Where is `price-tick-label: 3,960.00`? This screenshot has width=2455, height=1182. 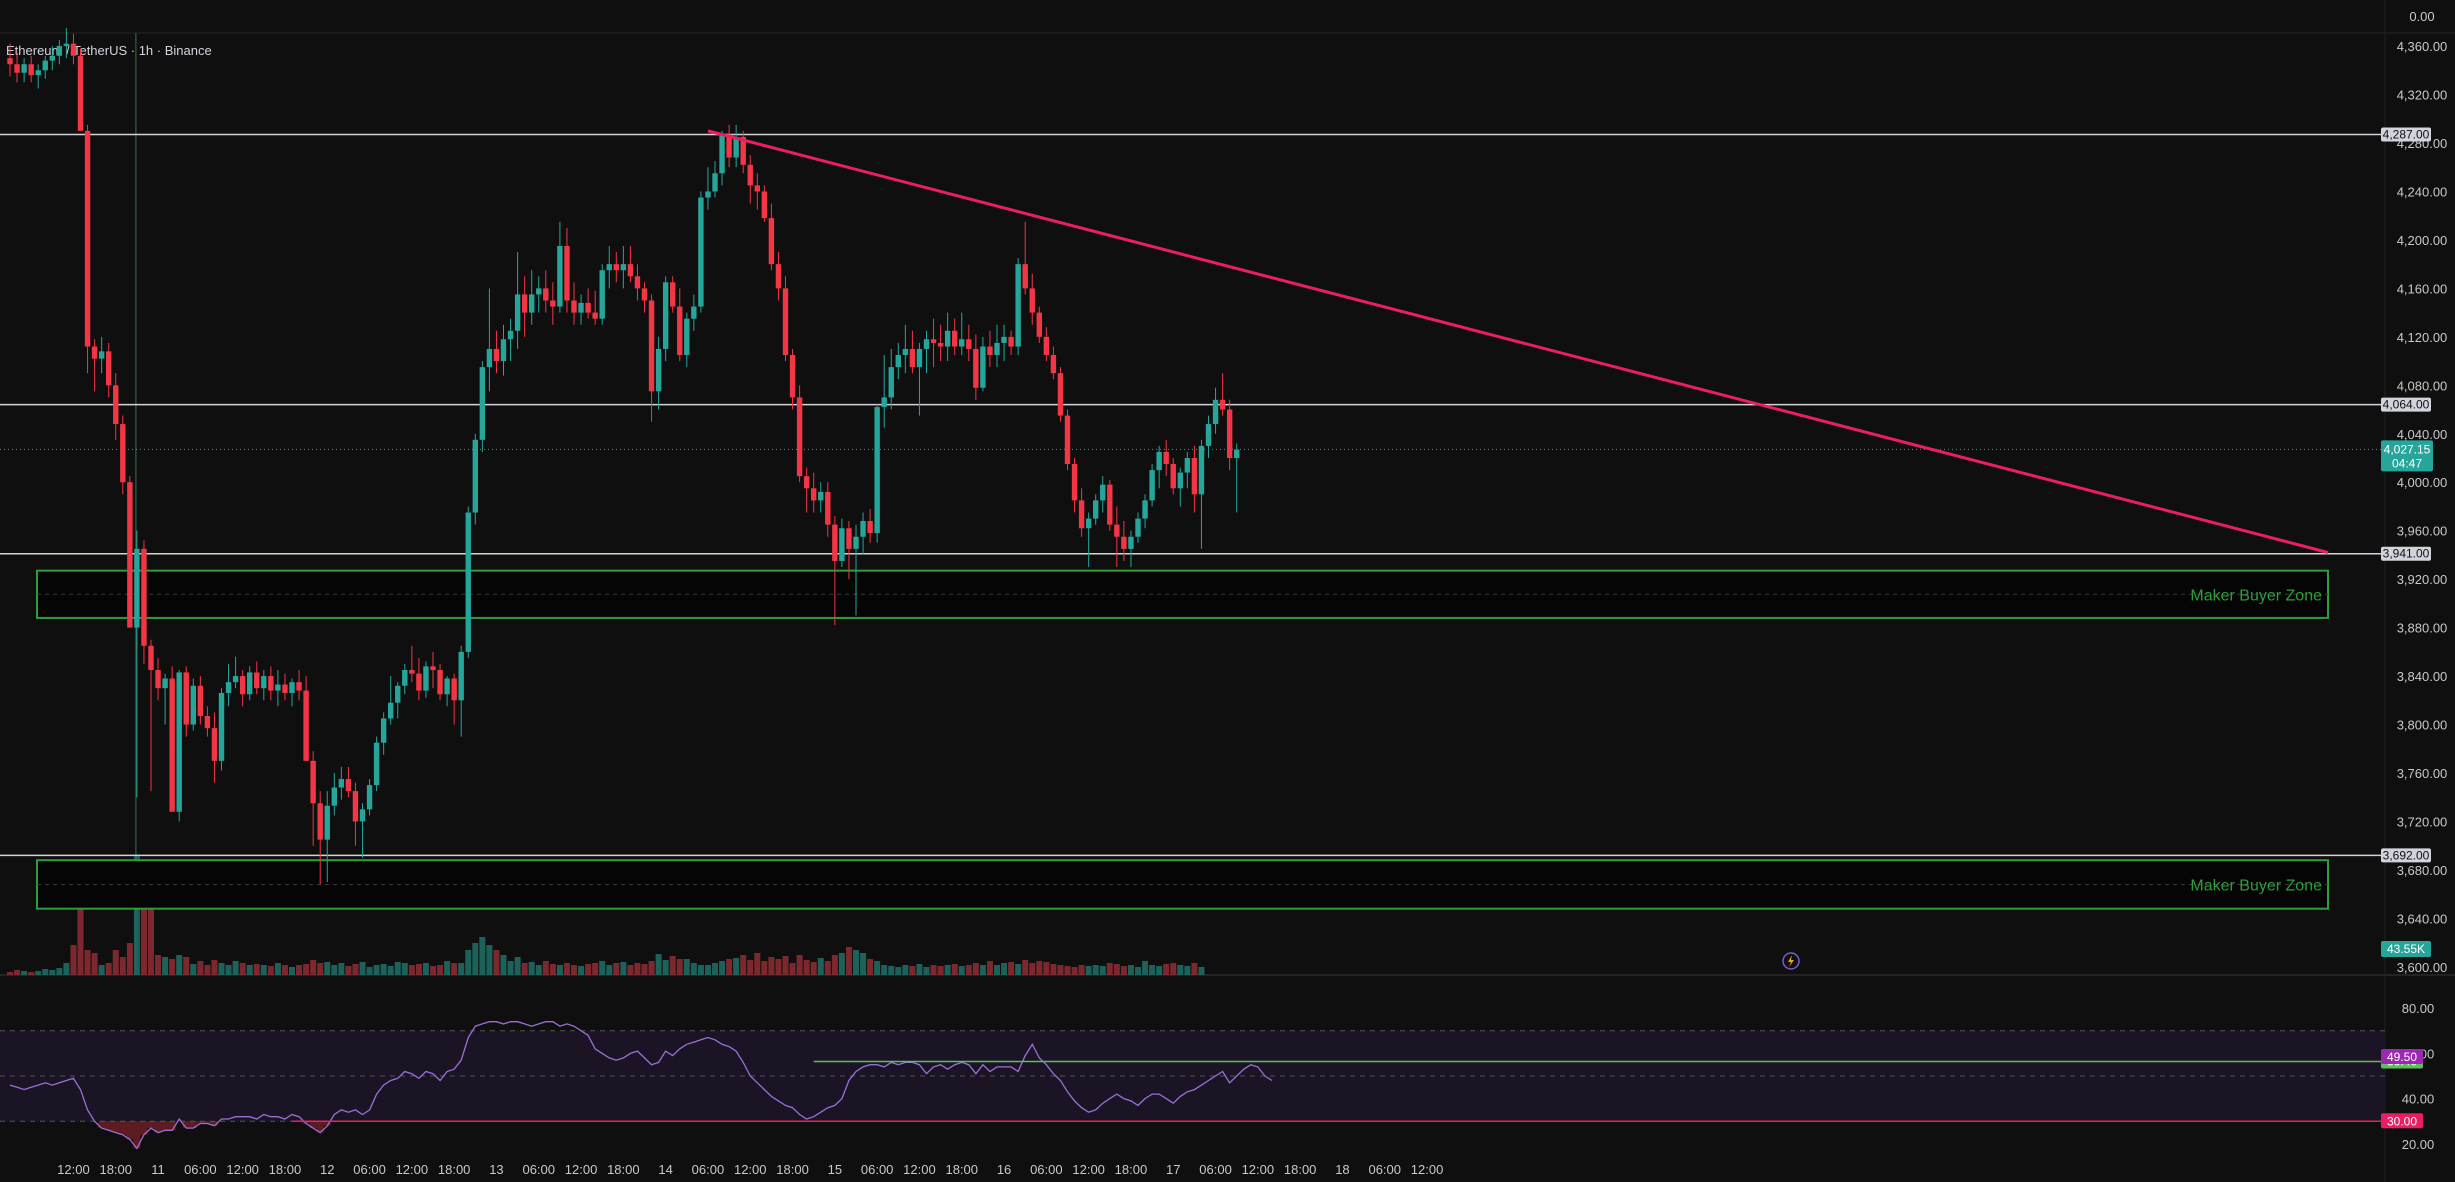
price-tick-label: 3,960.00 is located at coordinates (2422, 531).